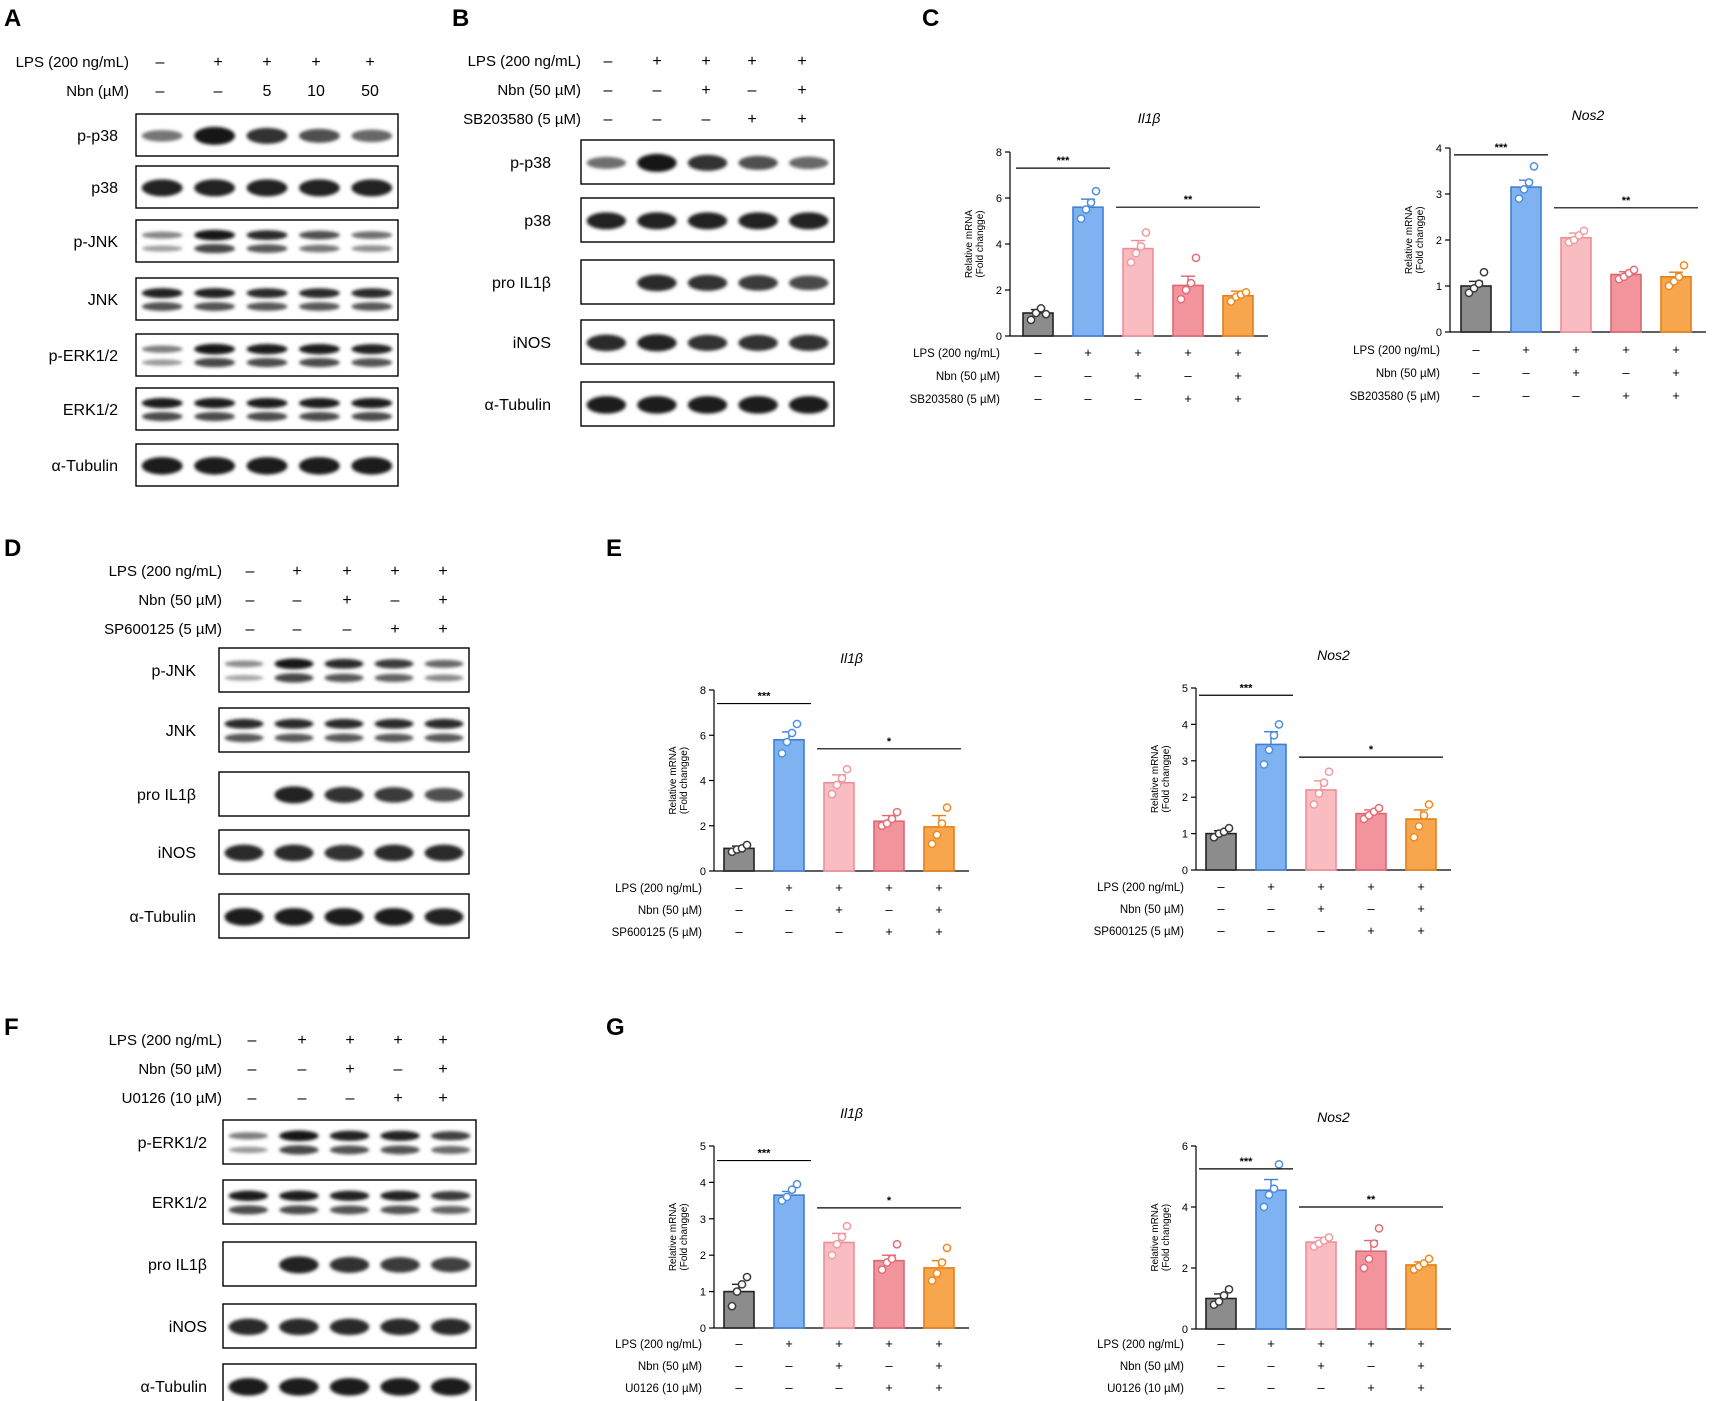 The width and height of the screenshot is (1713, 1401). Describe the element at coordinates (703, 736) in the screenshot. I see `y-tick-label: 6` at that location.